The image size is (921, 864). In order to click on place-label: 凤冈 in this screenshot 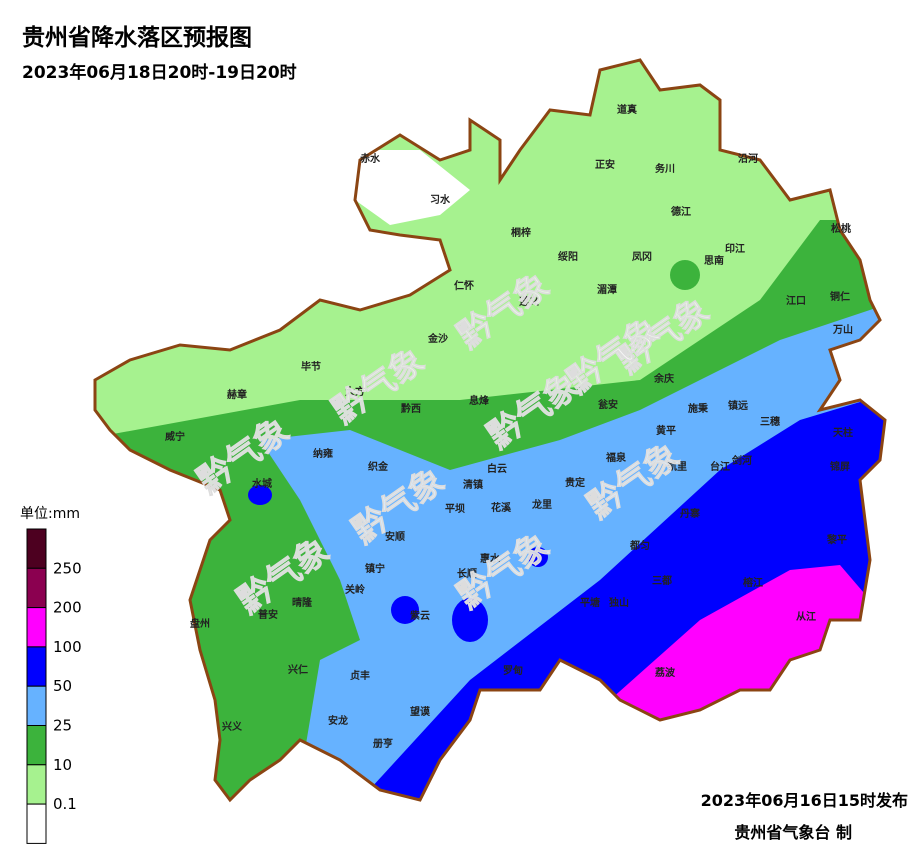, I will do `click(642, 257)`.